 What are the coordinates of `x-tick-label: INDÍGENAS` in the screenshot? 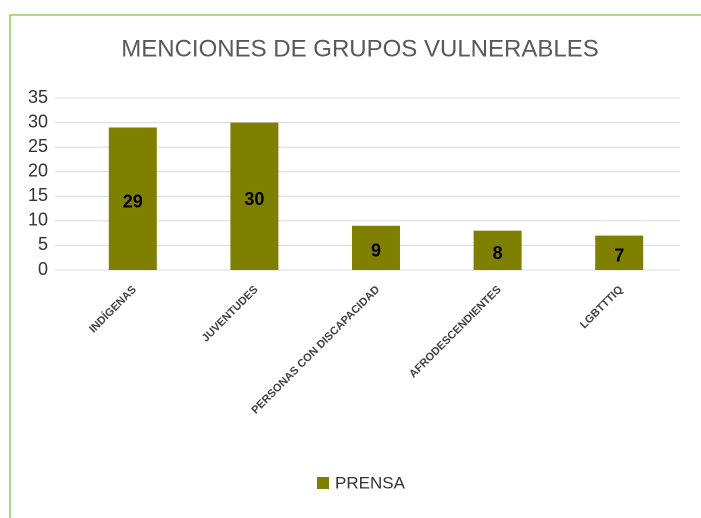 It's located at (113, 309).